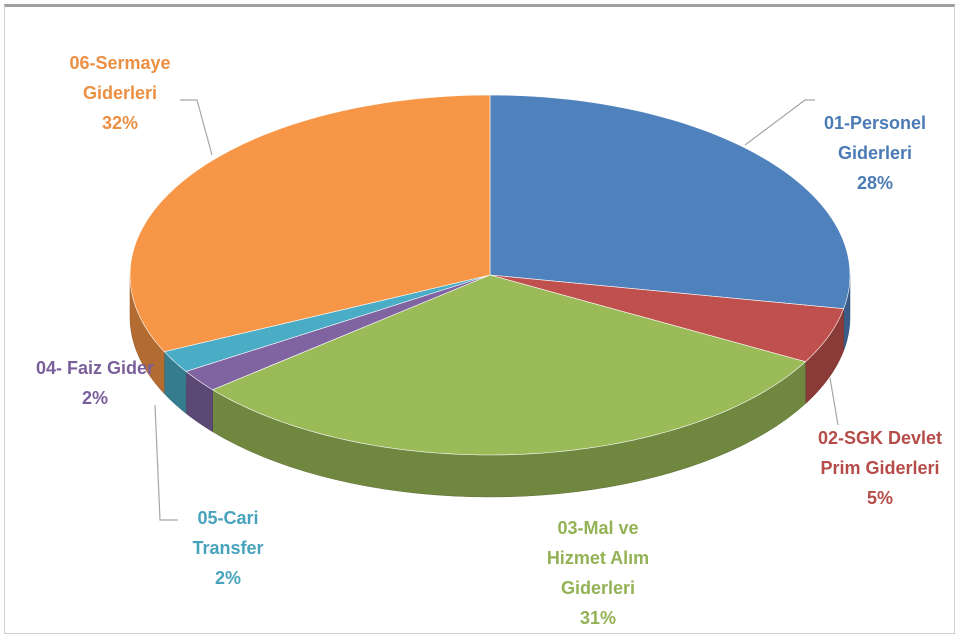 Image resolution: width=961 pixels, height=640 pixels. Describe the element at coordinates (875, 183) in the screenshot. I see `value-label: 28%` at that location.